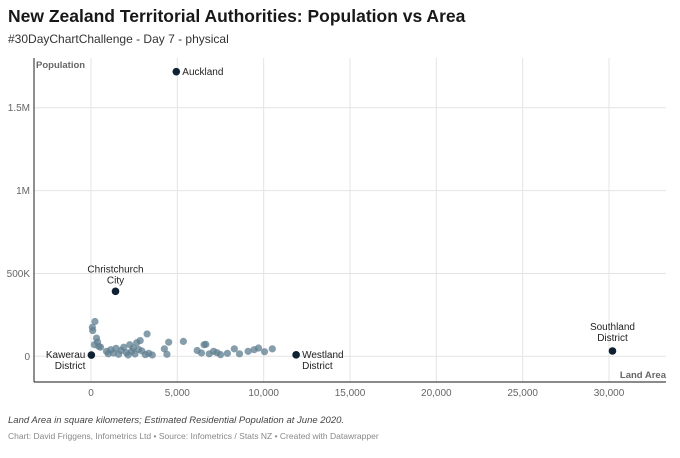 The width and height of the screenshot is (680, 458). What do you see at coordinates (19, 108) in the screenshot?
I see `y-tick-label: 1.5M` at bounding box center [19, 108].